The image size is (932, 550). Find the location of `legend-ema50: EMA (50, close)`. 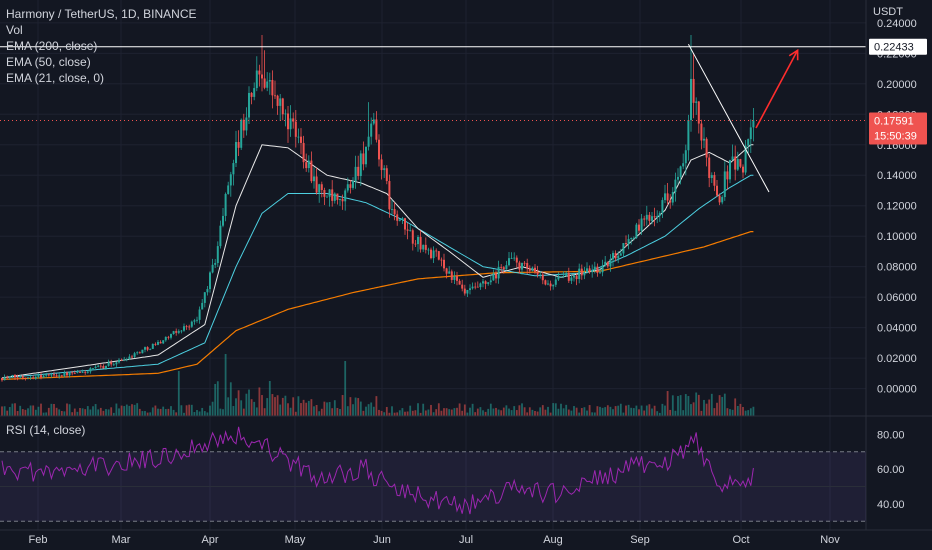

legend-ema50: EMA (50, close) is located at coordinates (48, 62).